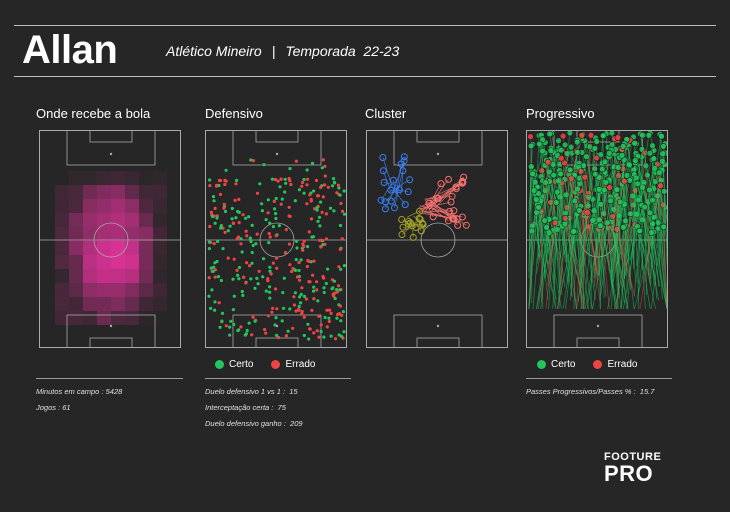 This screenshot has height=512, width=730. What do you see at coordinates (560, 113) in the screenshot?
I see `panel-title-progressive: Progressivo` at bounding box center [560, 113].